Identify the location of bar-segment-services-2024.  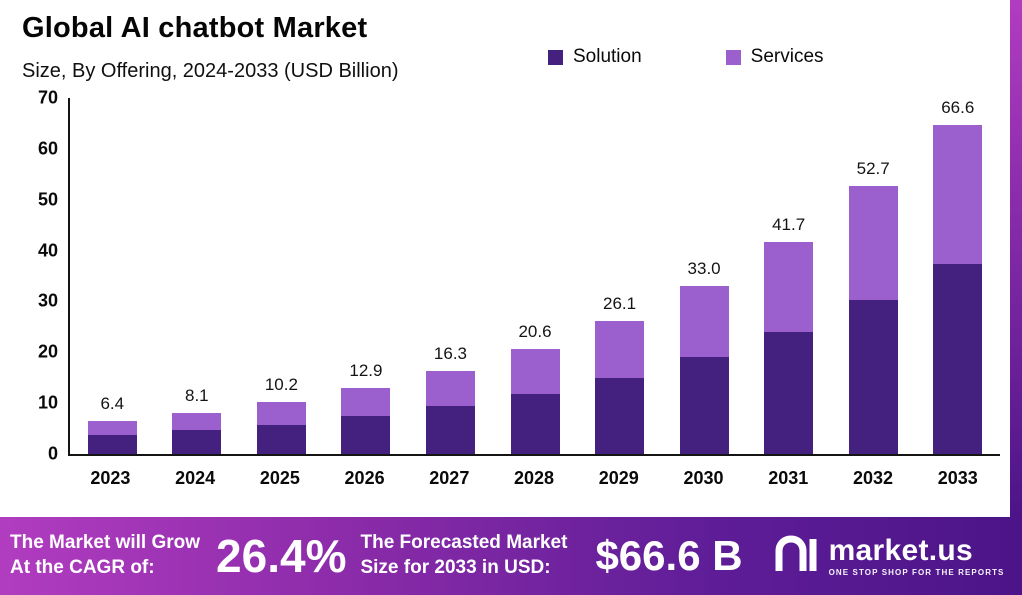
(197, 421).